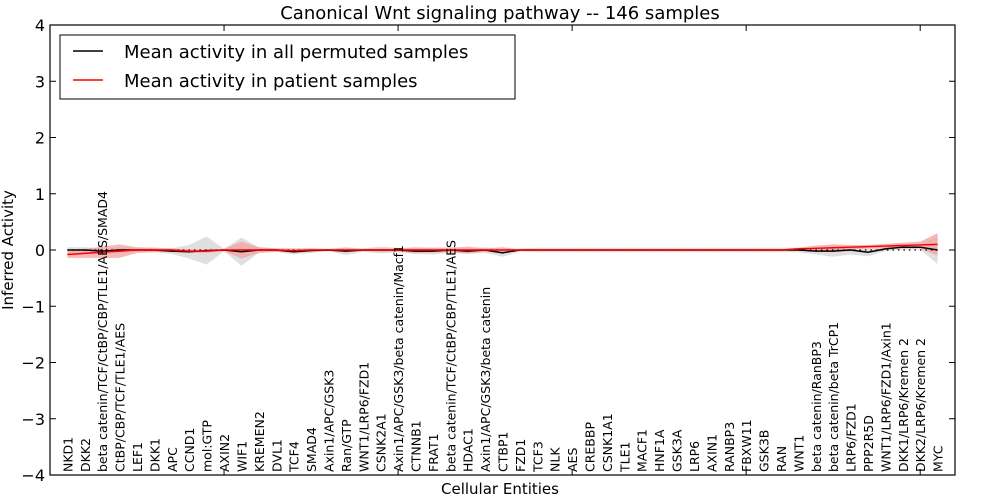 This screenshot has width=1000, height=500. I want to click on x-category-label: Axin1/APC/GSK3/beta catenin/Macf1, so click(398, 358).